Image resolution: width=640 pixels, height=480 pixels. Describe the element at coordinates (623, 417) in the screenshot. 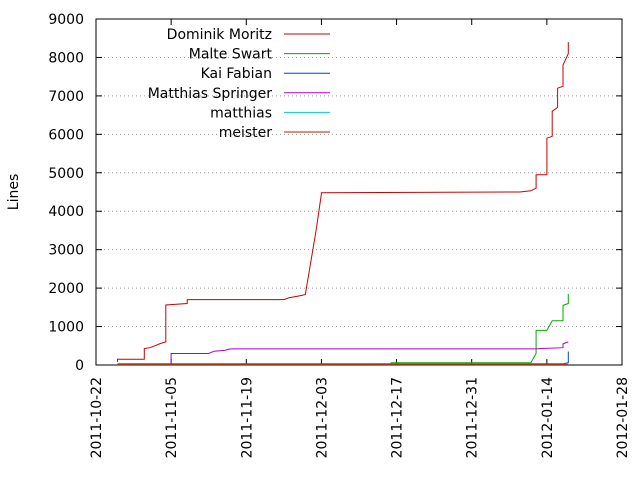

I see `x-tick-label: 2012-01-28` at that location.